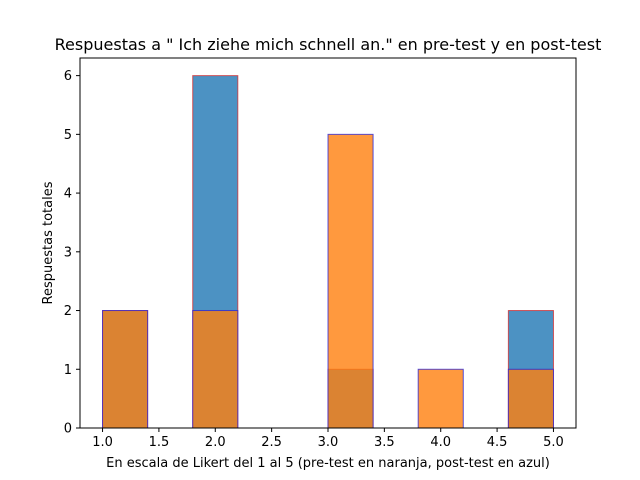  I want to click on y-tick-label: 6, so click(68, 76).